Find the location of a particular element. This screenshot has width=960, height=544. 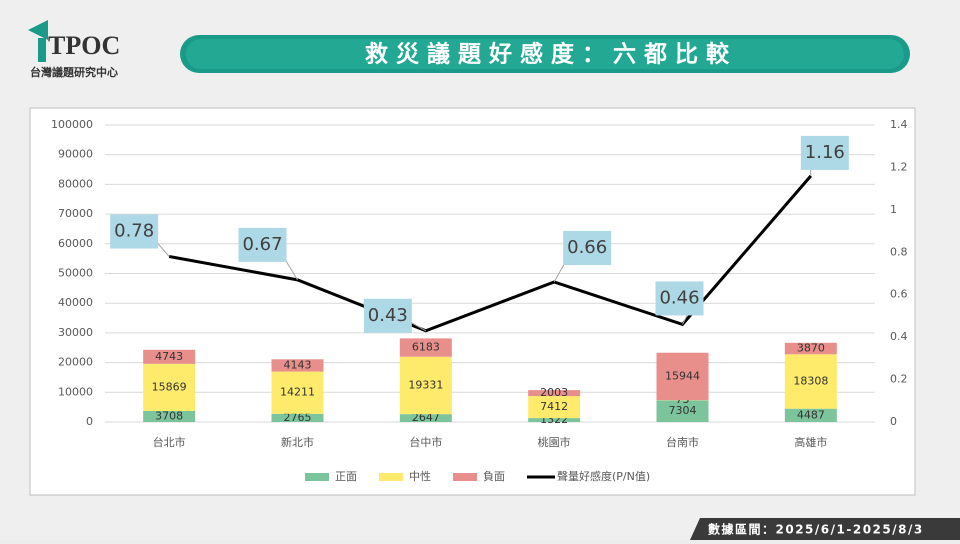

data-label: 0.66 is located at coordinates (587, 247).